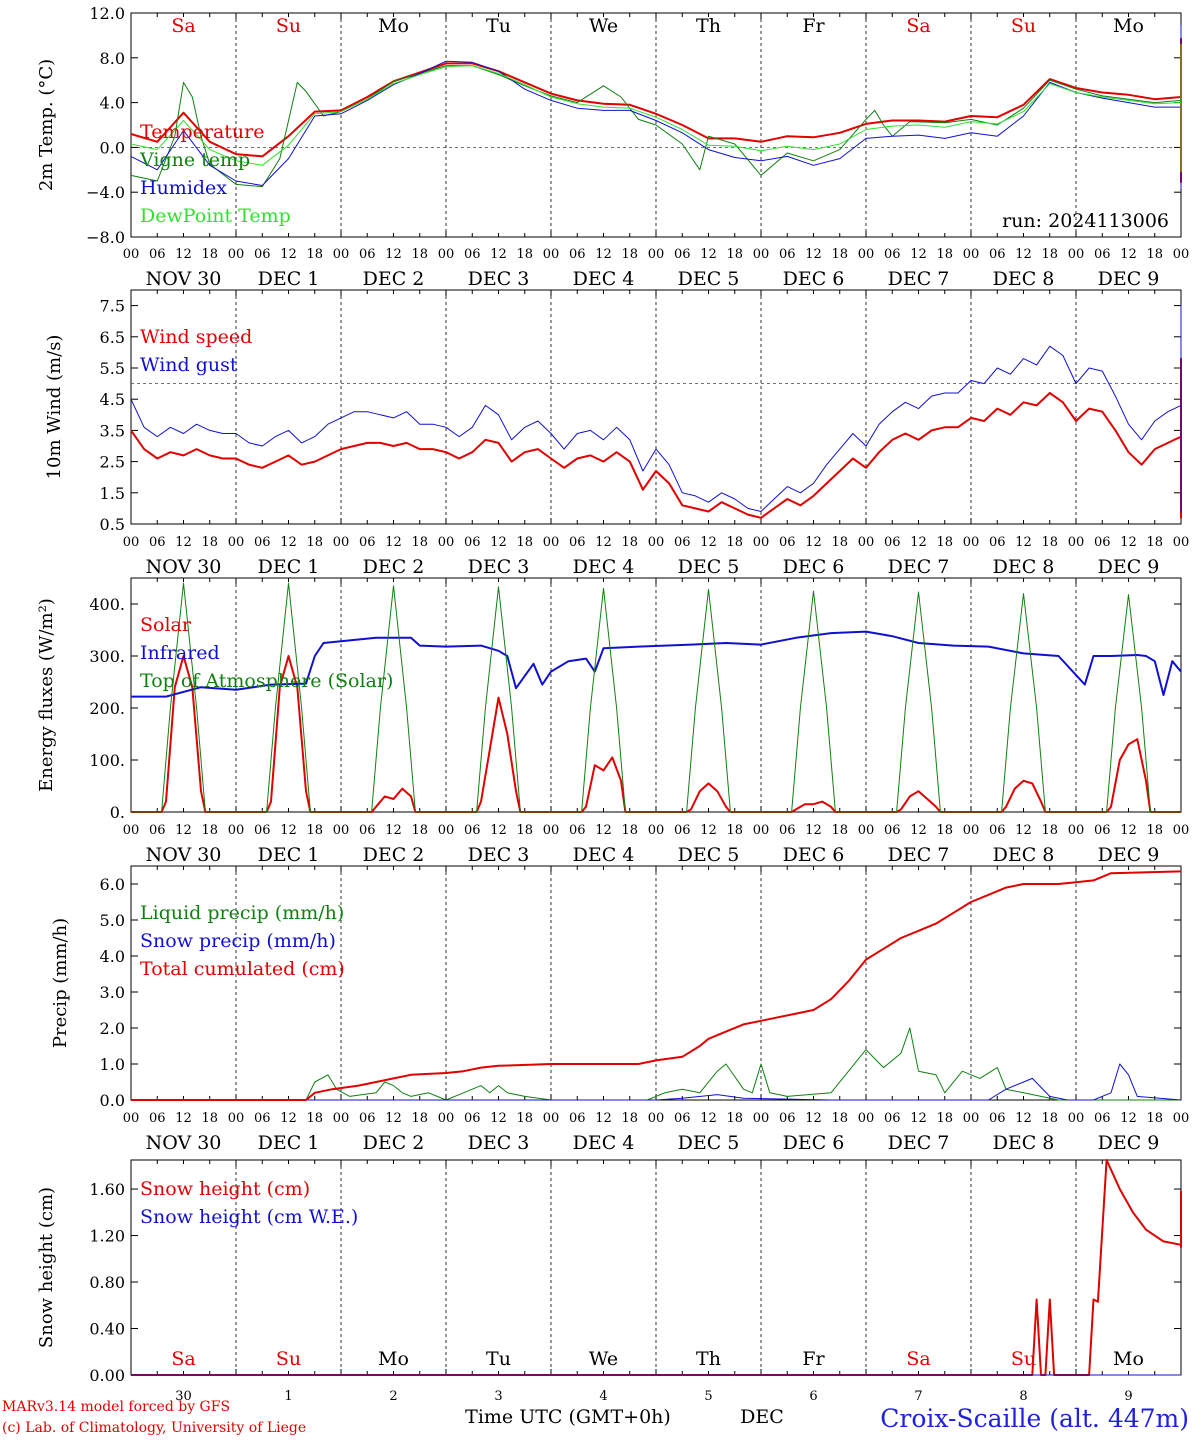  What do you see at coordinates (498, 1396) in the screenshot?
I see `day-number: 3` at bounding box center [498, 1396].